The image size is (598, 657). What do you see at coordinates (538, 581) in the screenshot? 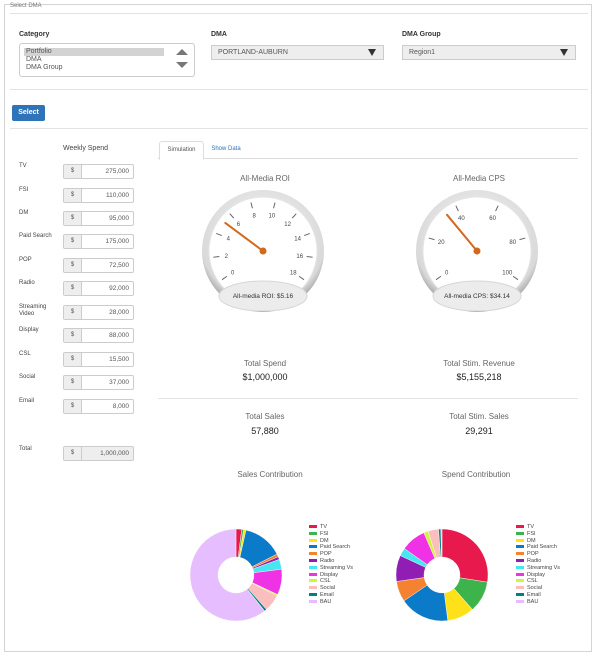
I see `legend-item: CSL` at bounding box center [538, 581].